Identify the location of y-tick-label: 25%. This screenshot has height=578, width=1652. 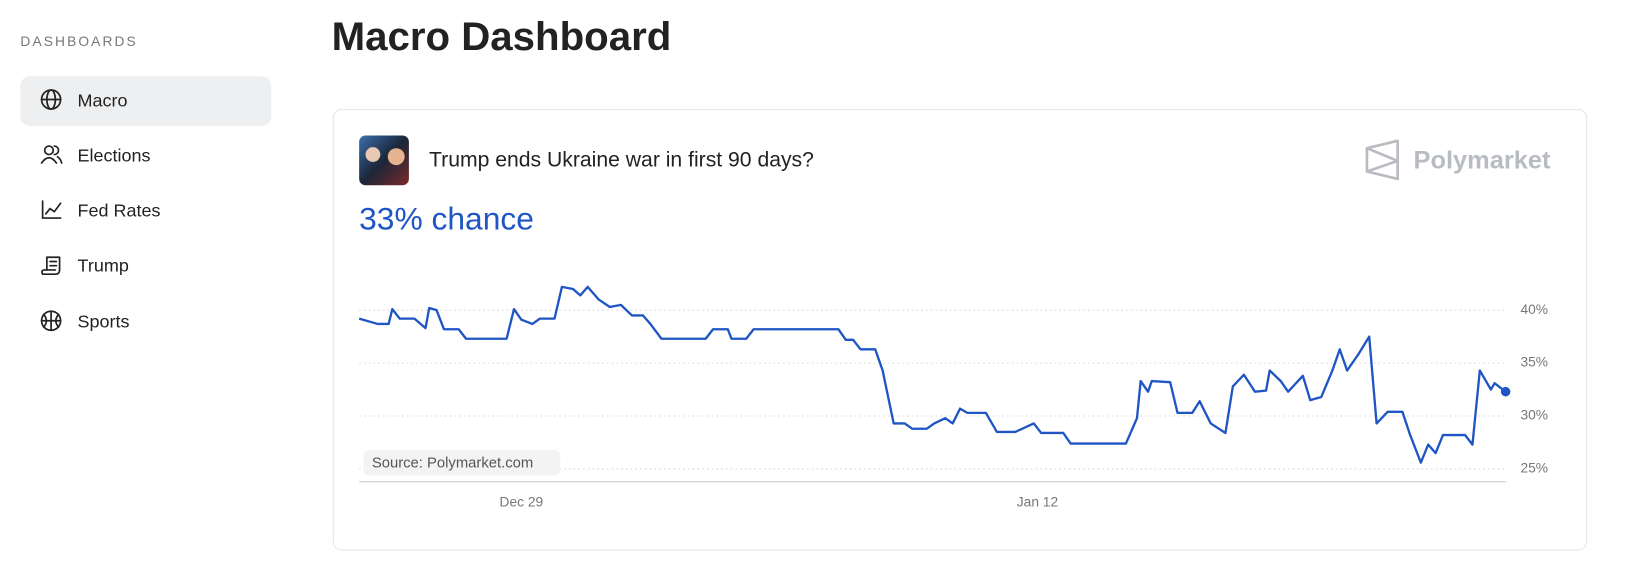
(1534, 468).